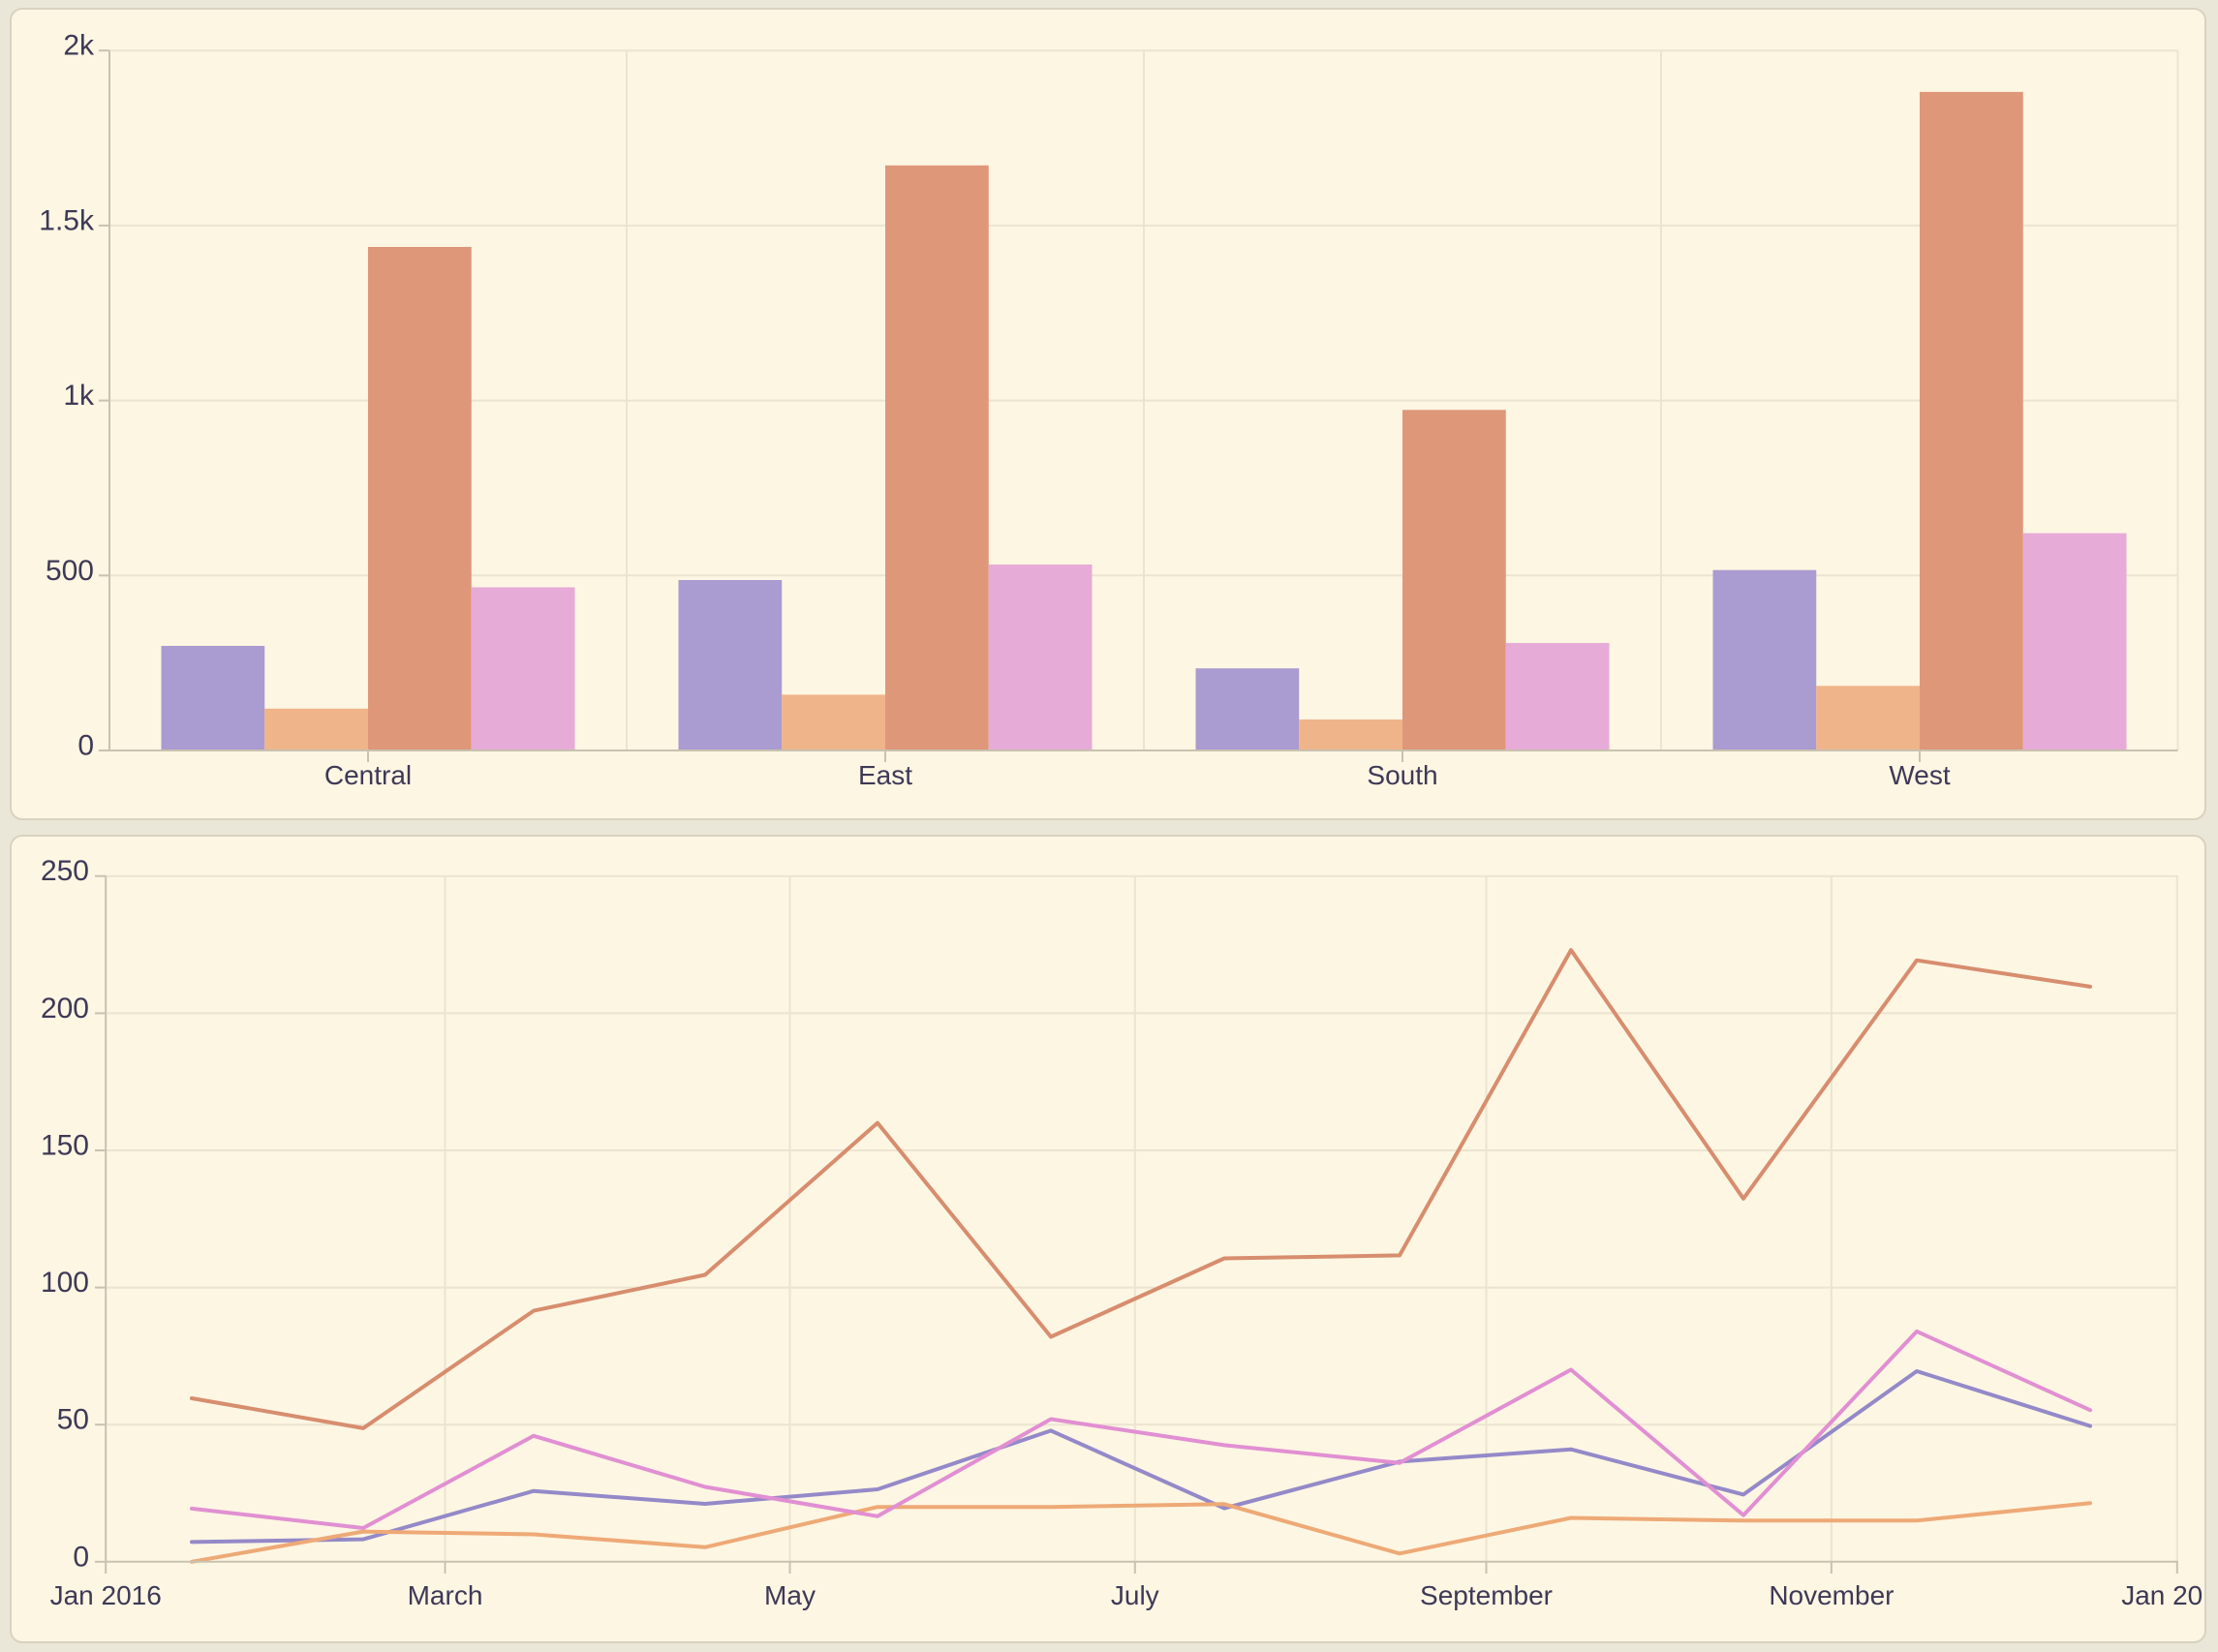 The height and width of the screenshot is (1652, 2218). Describe the element at coordinates (1919, 775) in the screenshot. I see `svg-text: West` at that location.